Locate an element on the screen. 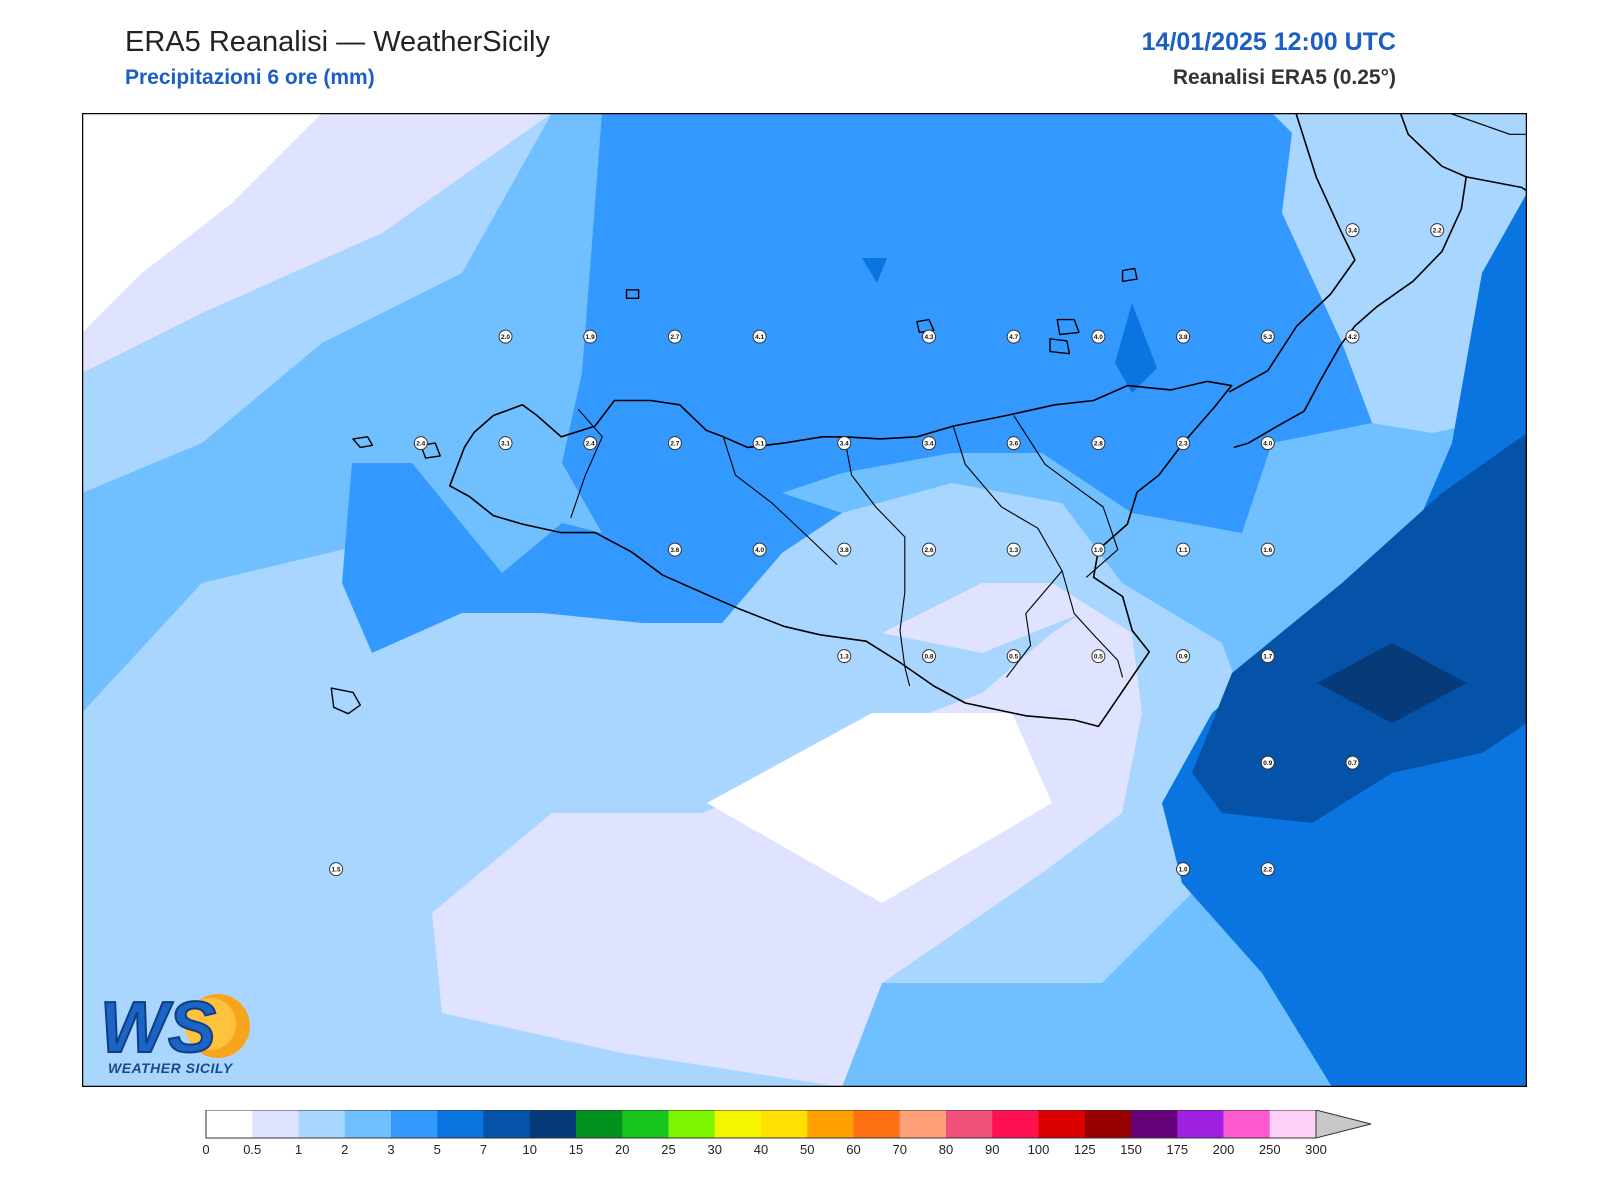 This screenshot has width=1600, height=1200. colorbar-tick-label: 200 is located at coordinates (1224, 1149).